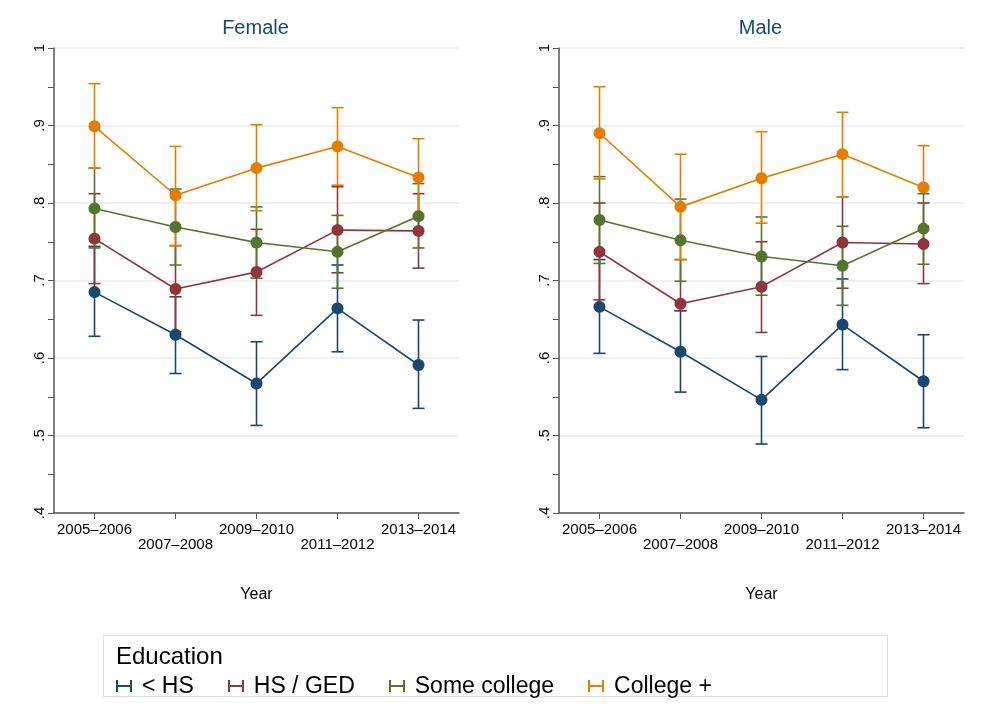 This screenshot has width=1007, height=726. I want to click on legend-title: Education, so click(170, 656).